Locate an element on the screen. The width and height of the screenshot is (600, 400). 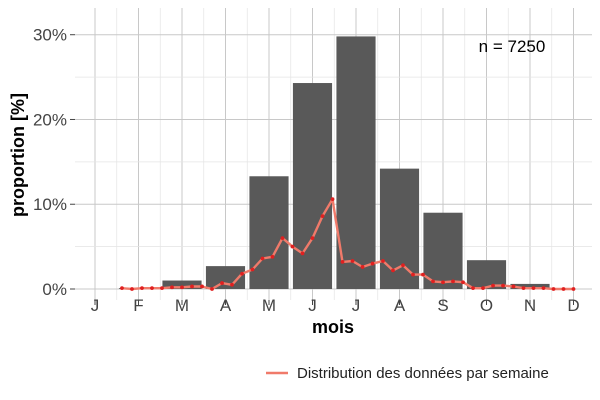
n-annotation: n = 7250 is located at coordinates (512, 46).